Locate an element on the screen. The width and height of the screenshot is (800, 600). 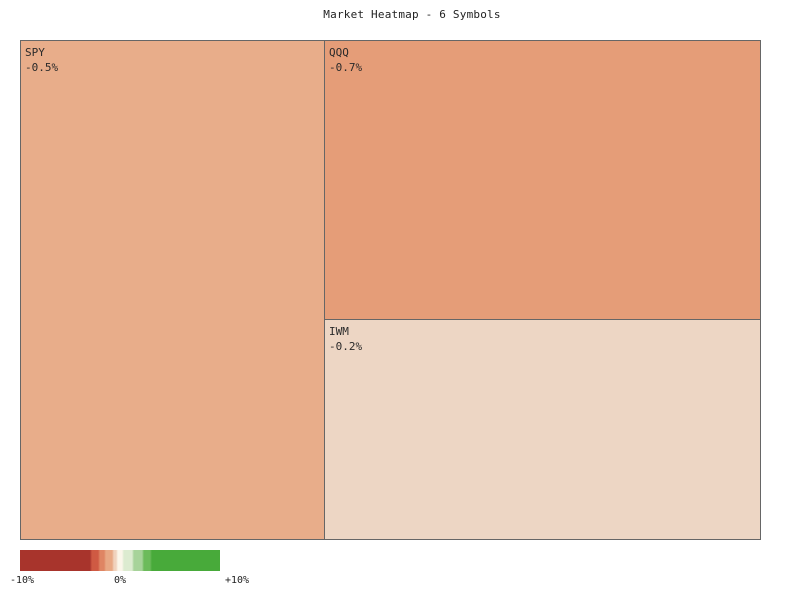
tile-label: SPY -0.5% is located at coordinates (41, 60).